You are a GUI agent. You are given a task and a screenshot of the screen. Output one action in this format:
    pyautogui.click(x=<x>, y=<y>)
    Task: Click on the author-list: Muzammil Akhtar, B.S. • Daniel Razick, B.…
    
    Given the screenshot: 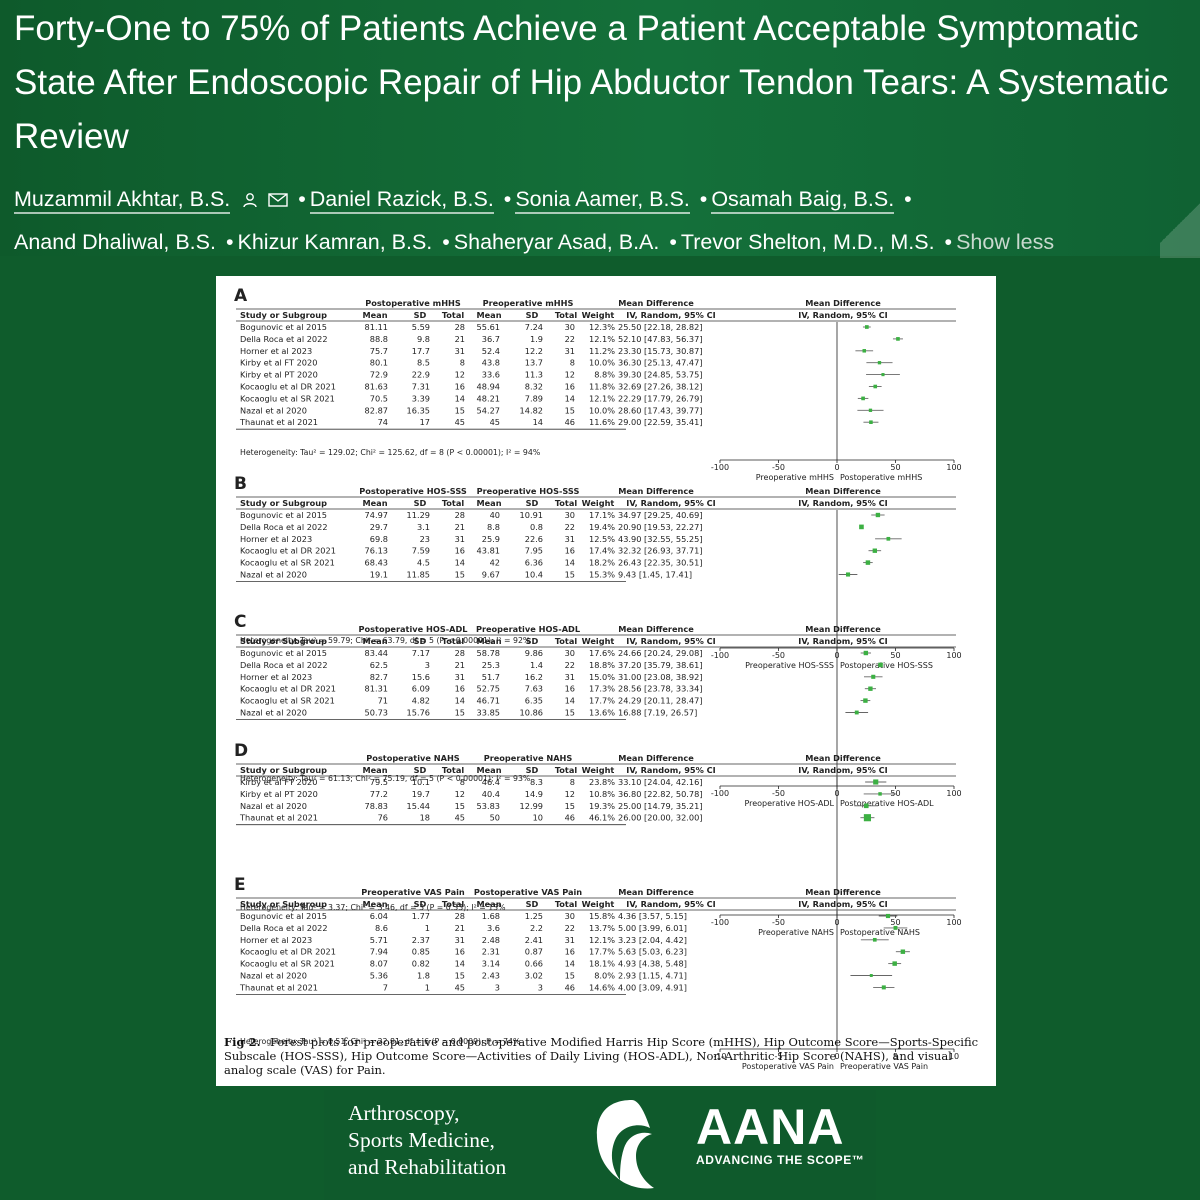 What is the action you would take?
    pyautogui.click(x=607, y=221)
    